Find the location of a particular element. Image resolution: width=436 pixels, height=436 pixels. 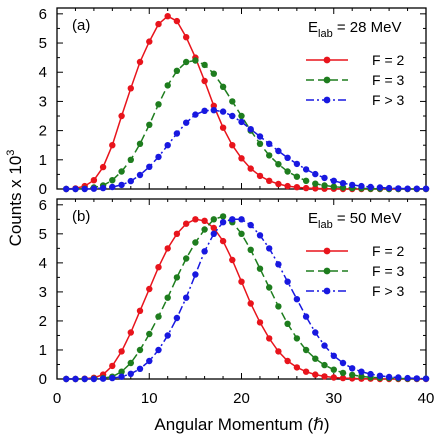

legend-entry: F > 3 is located at coordinates (355, 100).